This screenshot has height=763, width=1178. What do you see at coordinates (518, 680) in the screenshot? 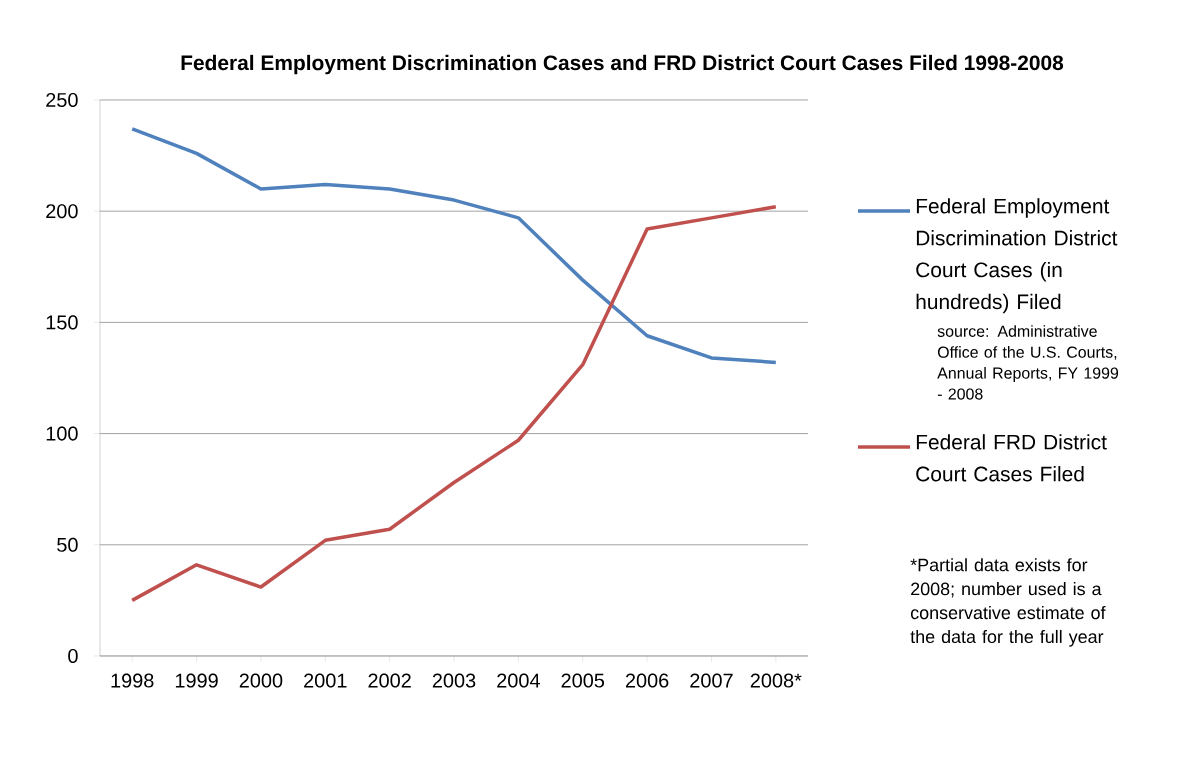
I see `x-tick-label: 2004` at bounding box center [518, 680].